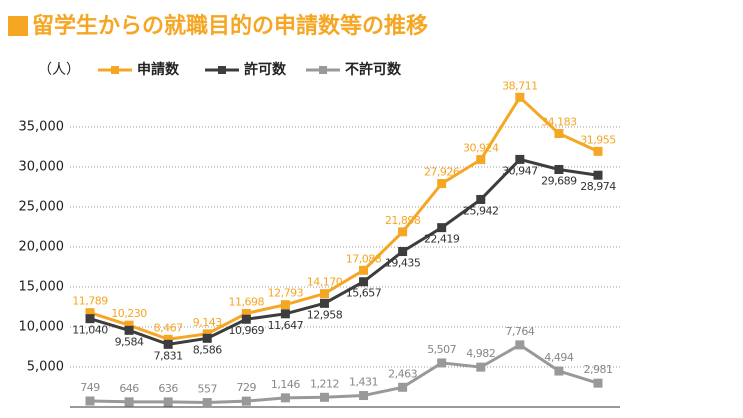  What do you see at coordinates (168, 355) in the screenshot?
I see `data-label: 7,831` at bounding box center [168, 355].